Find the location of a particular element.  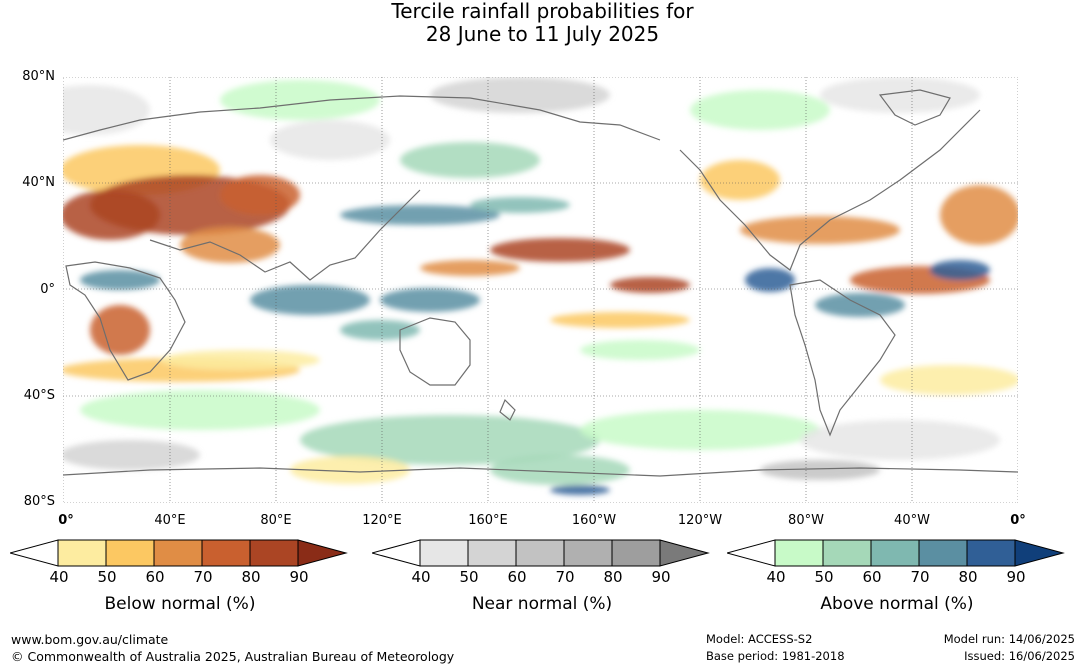

lon-label-160e: 160°E is located at coordinates (488, 520).